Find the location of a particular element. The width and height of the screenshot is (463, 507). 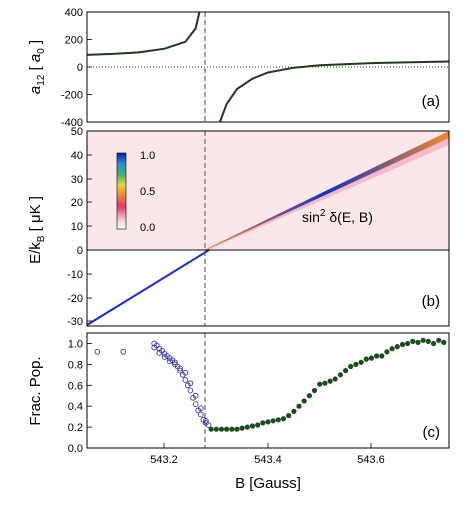

b-ytick-label: 10 is located at coordinates (77, 227).